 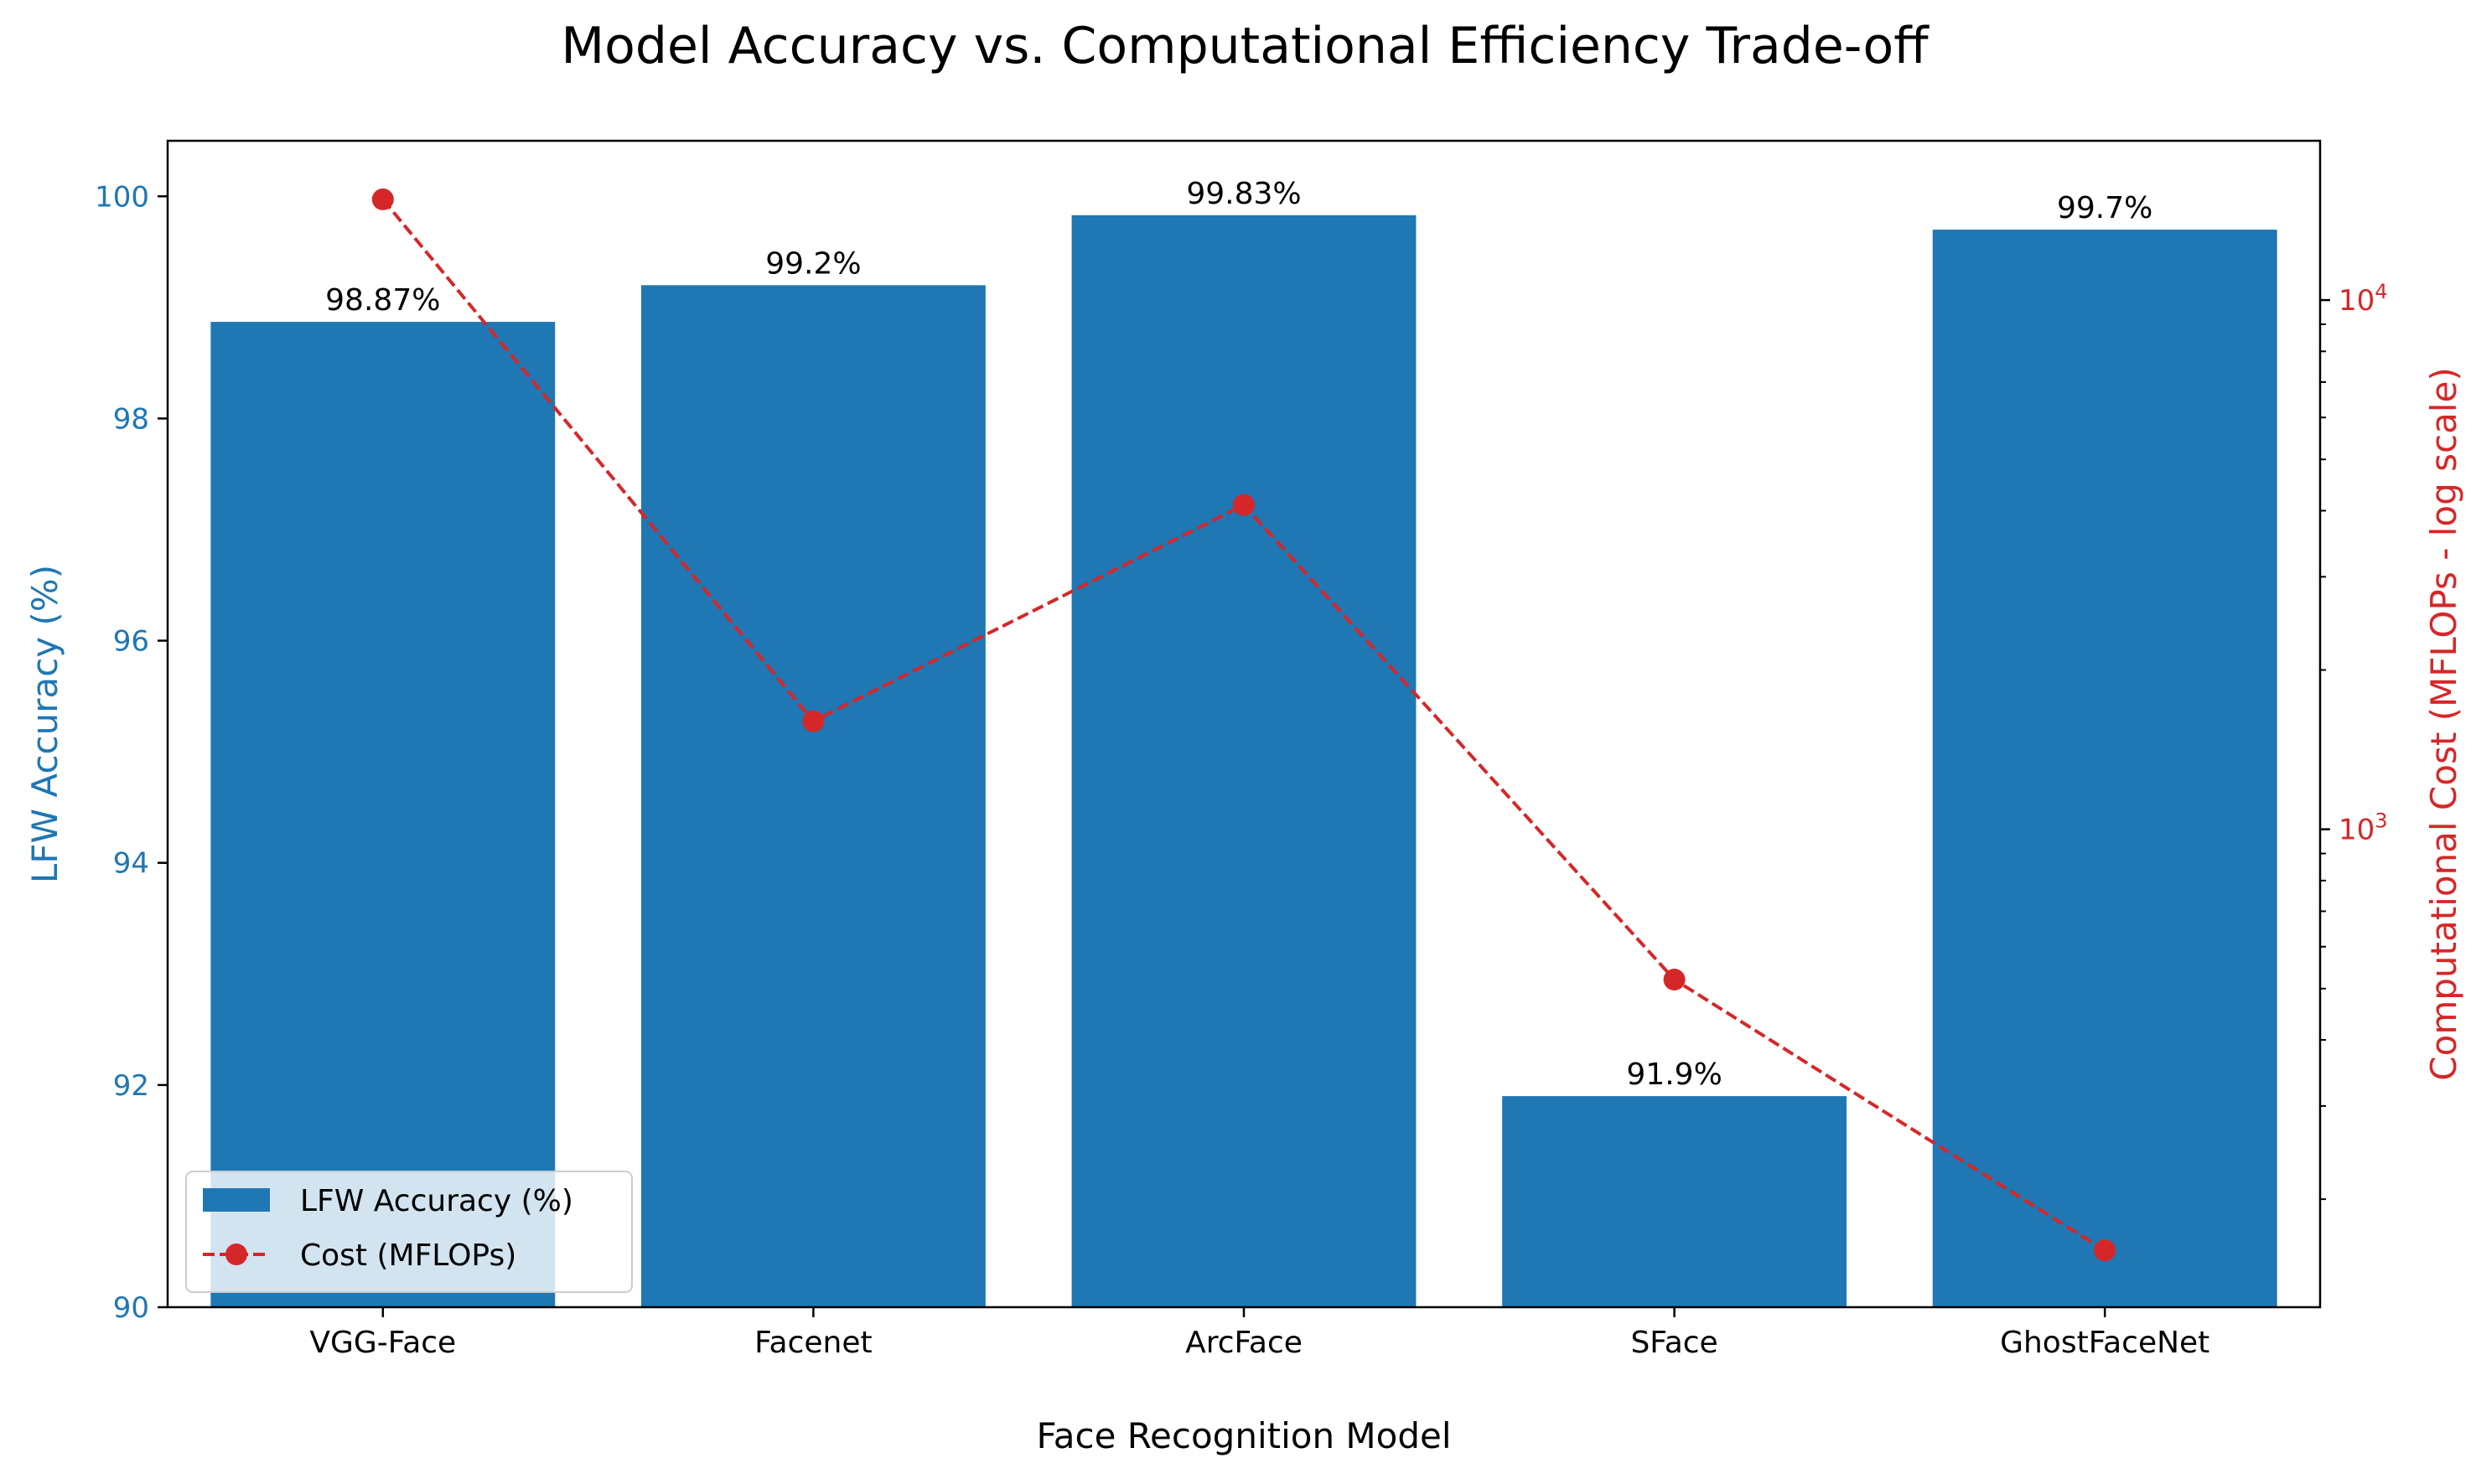 I want to click on legend-label-accuracy: LFW Accuracy (%), so click(x=437, y=1201).